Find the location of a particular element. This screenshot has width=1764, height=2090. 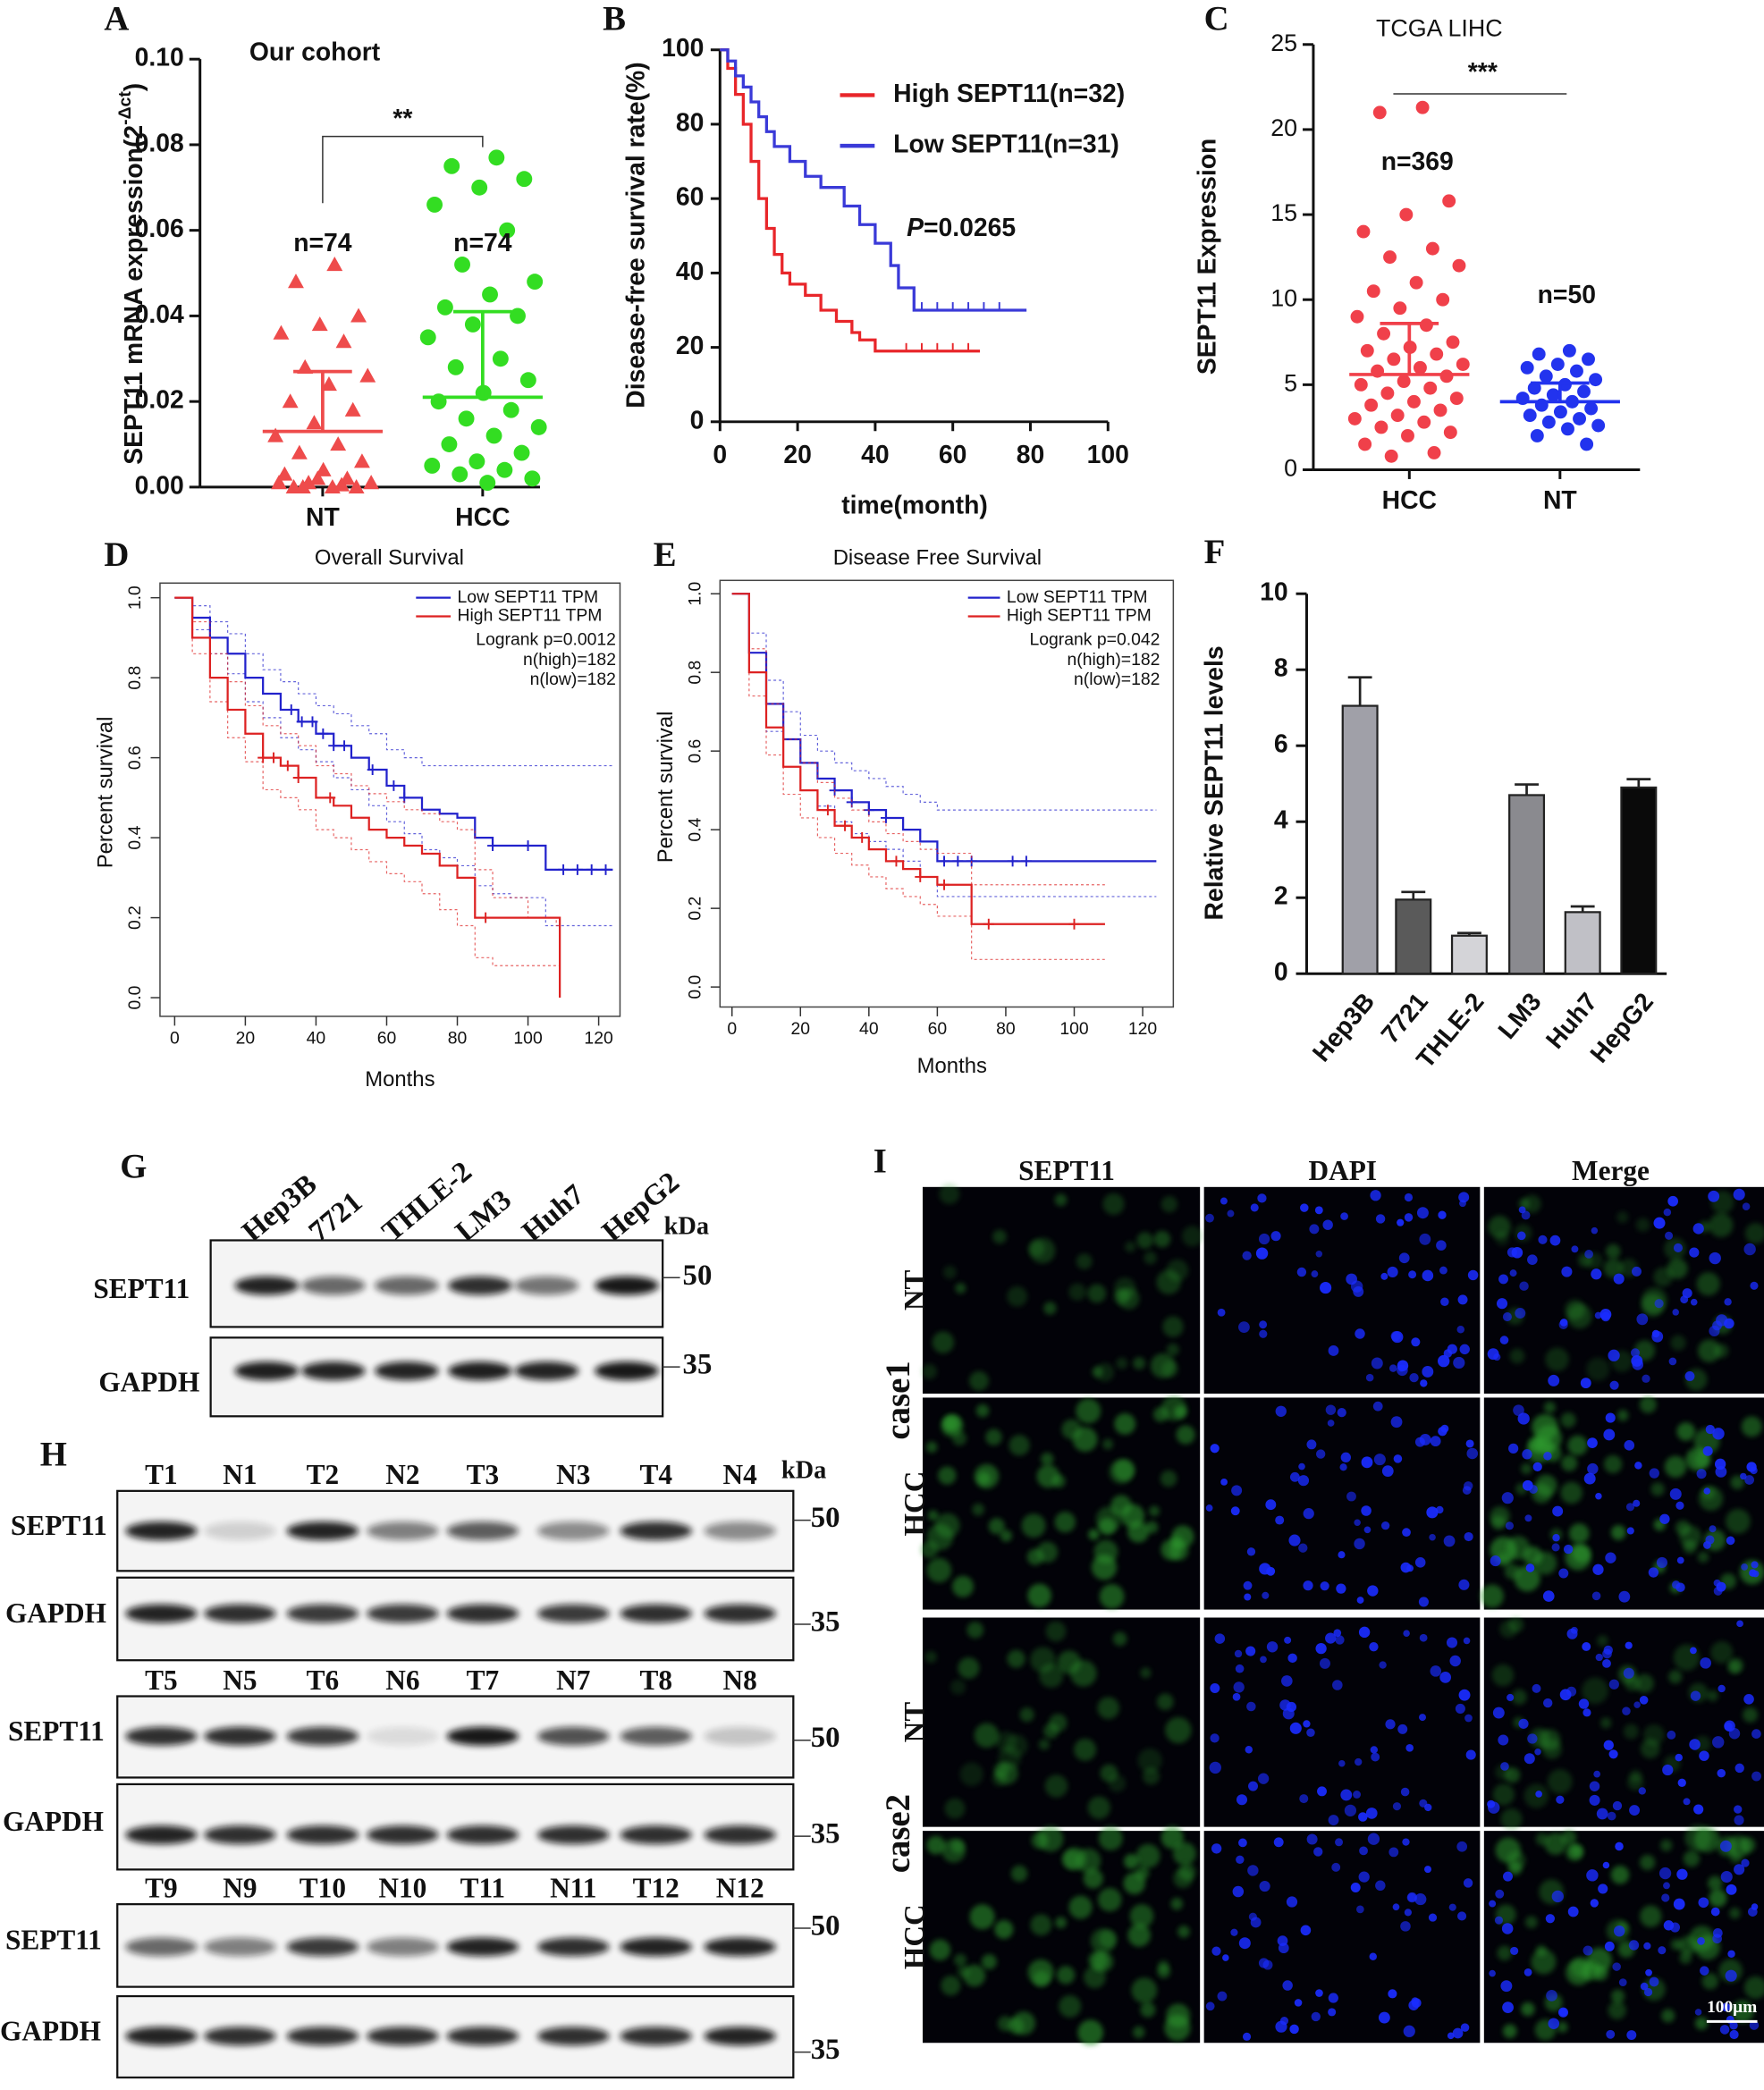

y-tick-label: 0.00 is located at coordinates (159, 486).